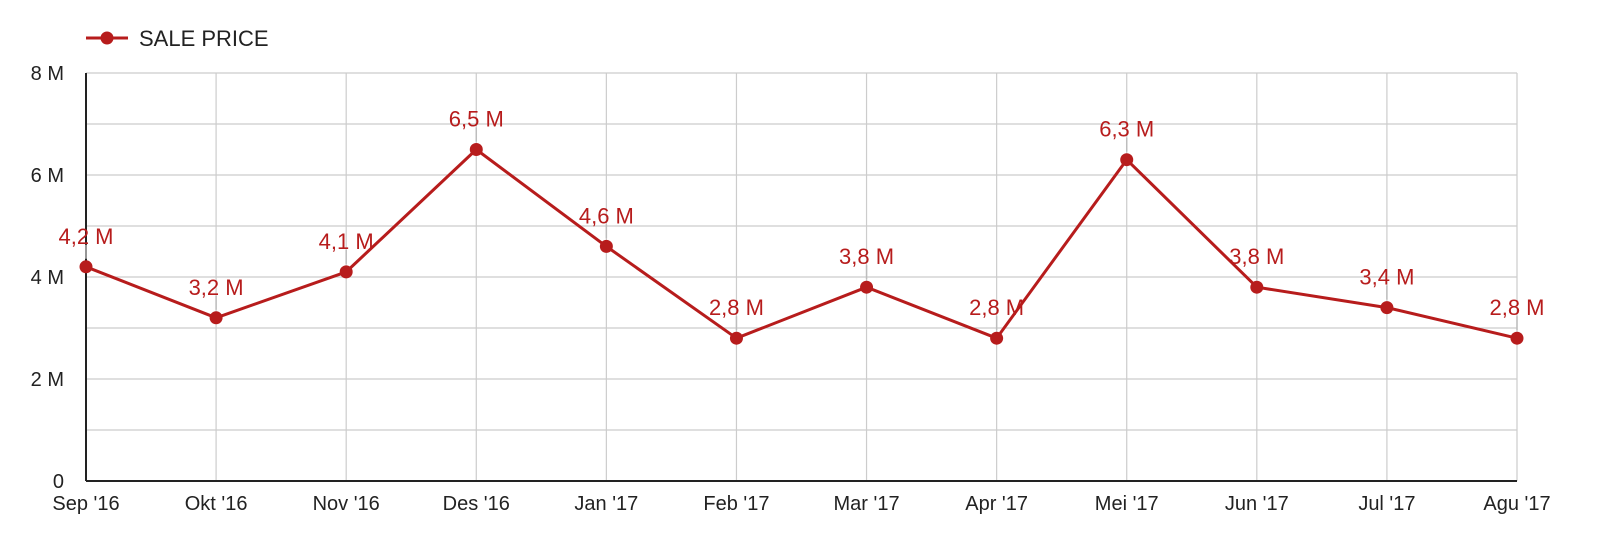 This screenshot has width=1600, height=560. I want to click on x-tick-label: Mei '17, so click(1127, 504).